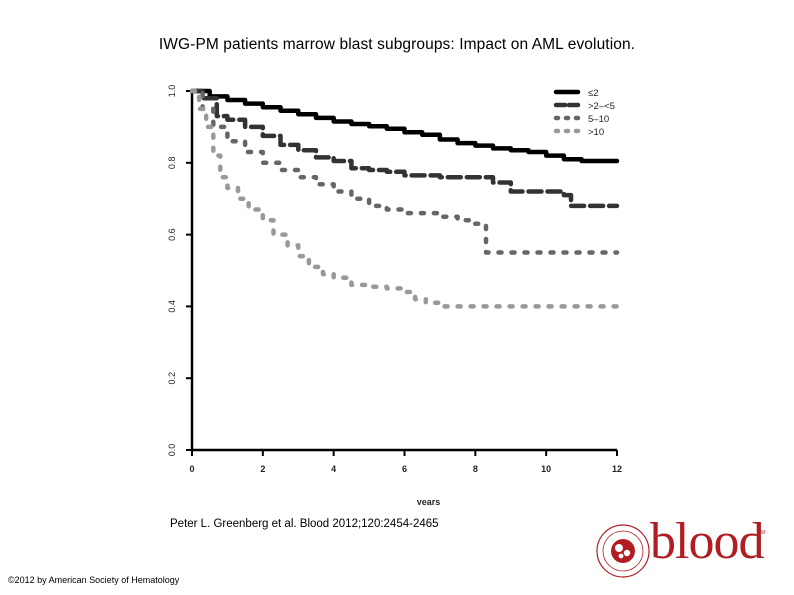  What do you see at coordinates (172, 306) in the screenshot?
I see `y-tick-label: 0.4` at bounding box center [172, 306].